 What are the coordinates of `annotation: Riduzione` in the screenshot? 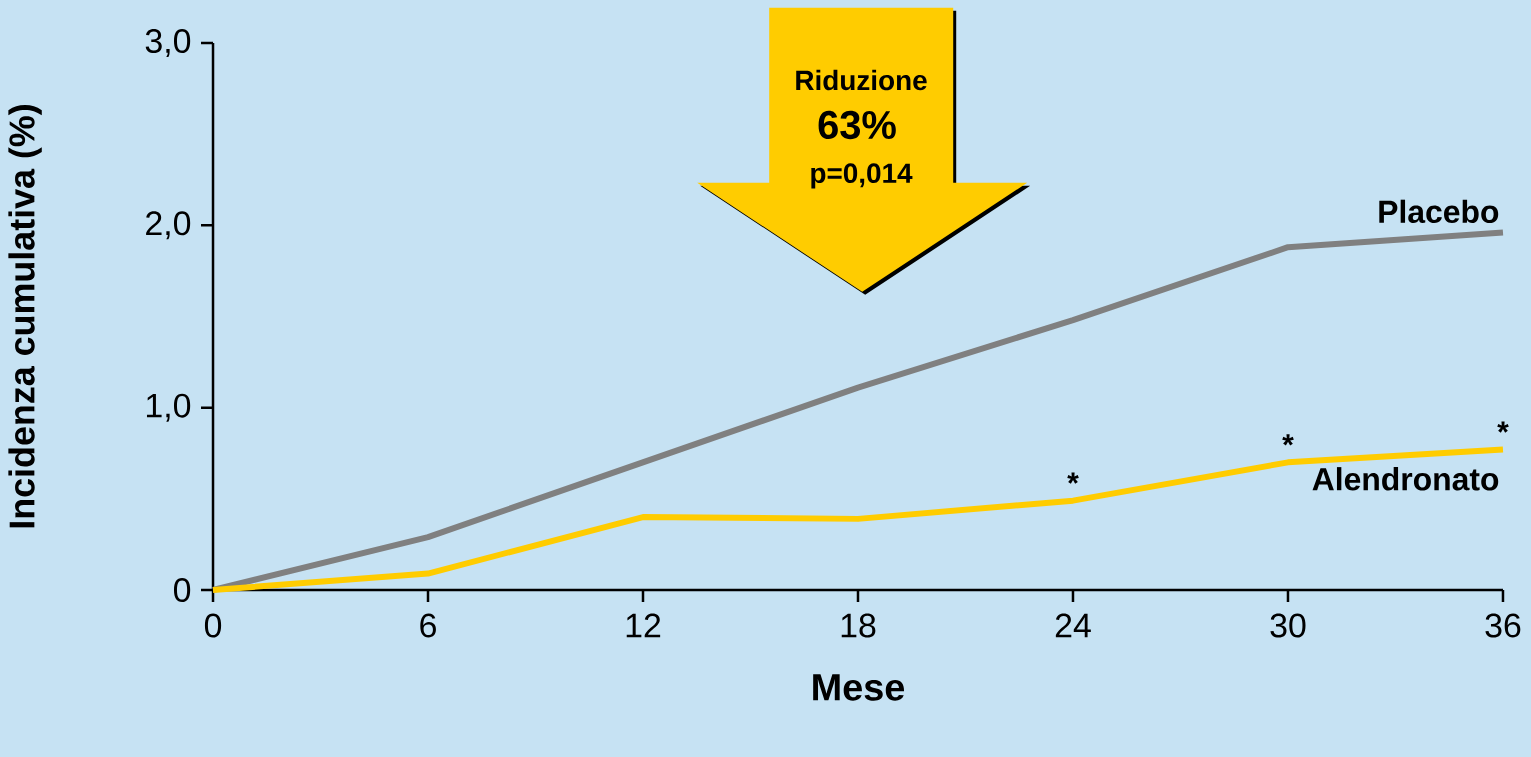 It's located at (861, 80).